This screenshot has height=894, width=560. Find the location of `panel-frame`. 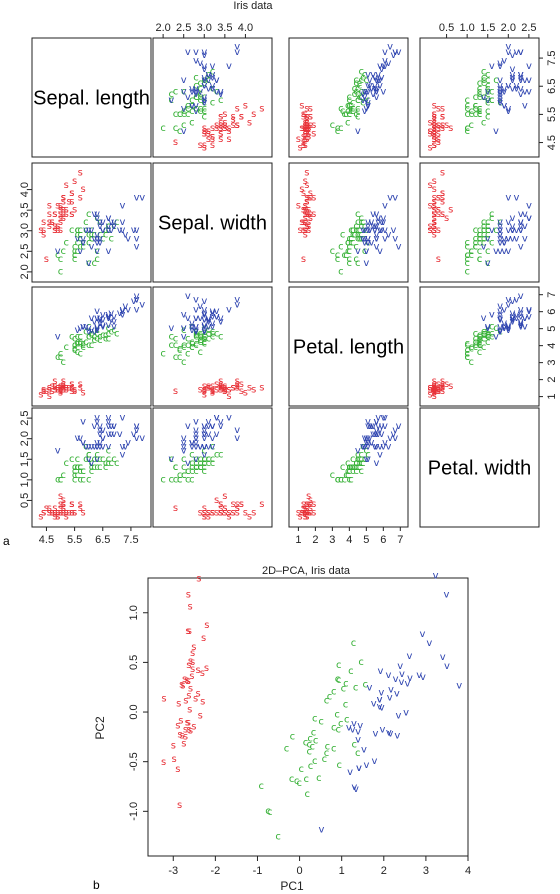

panel-frame is located at coordinates (91, 222).